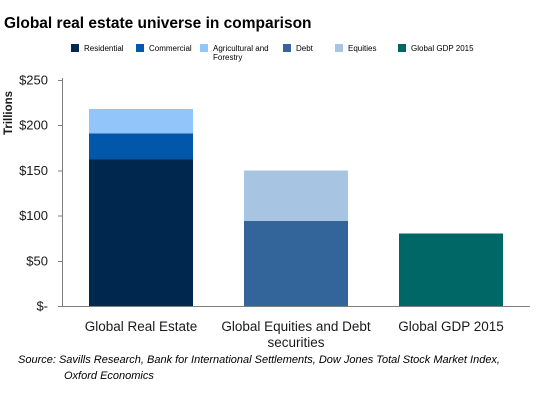  I want to click on y-tick-label: $250, so click(33, 80).